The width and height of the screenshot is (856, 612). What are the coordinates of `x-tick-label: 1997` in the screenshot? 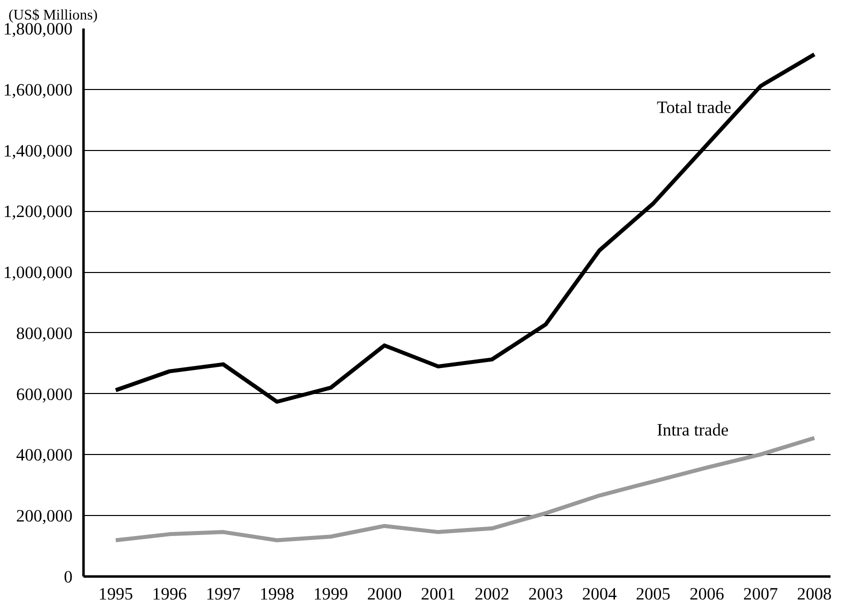 It's located at (223, 594).